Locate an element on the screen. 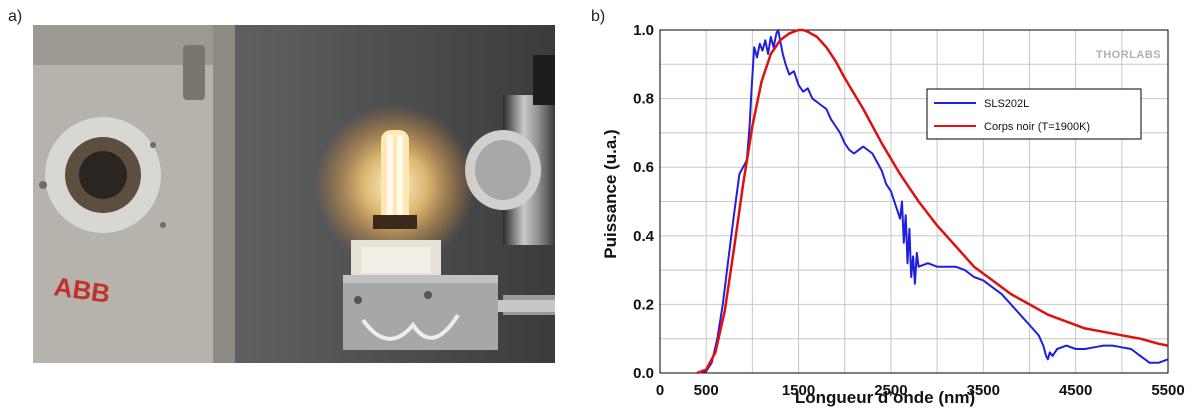 This screenshot has height=410, width=1199. y-tick-label: 0.6 is located at coordinates (643, 167).